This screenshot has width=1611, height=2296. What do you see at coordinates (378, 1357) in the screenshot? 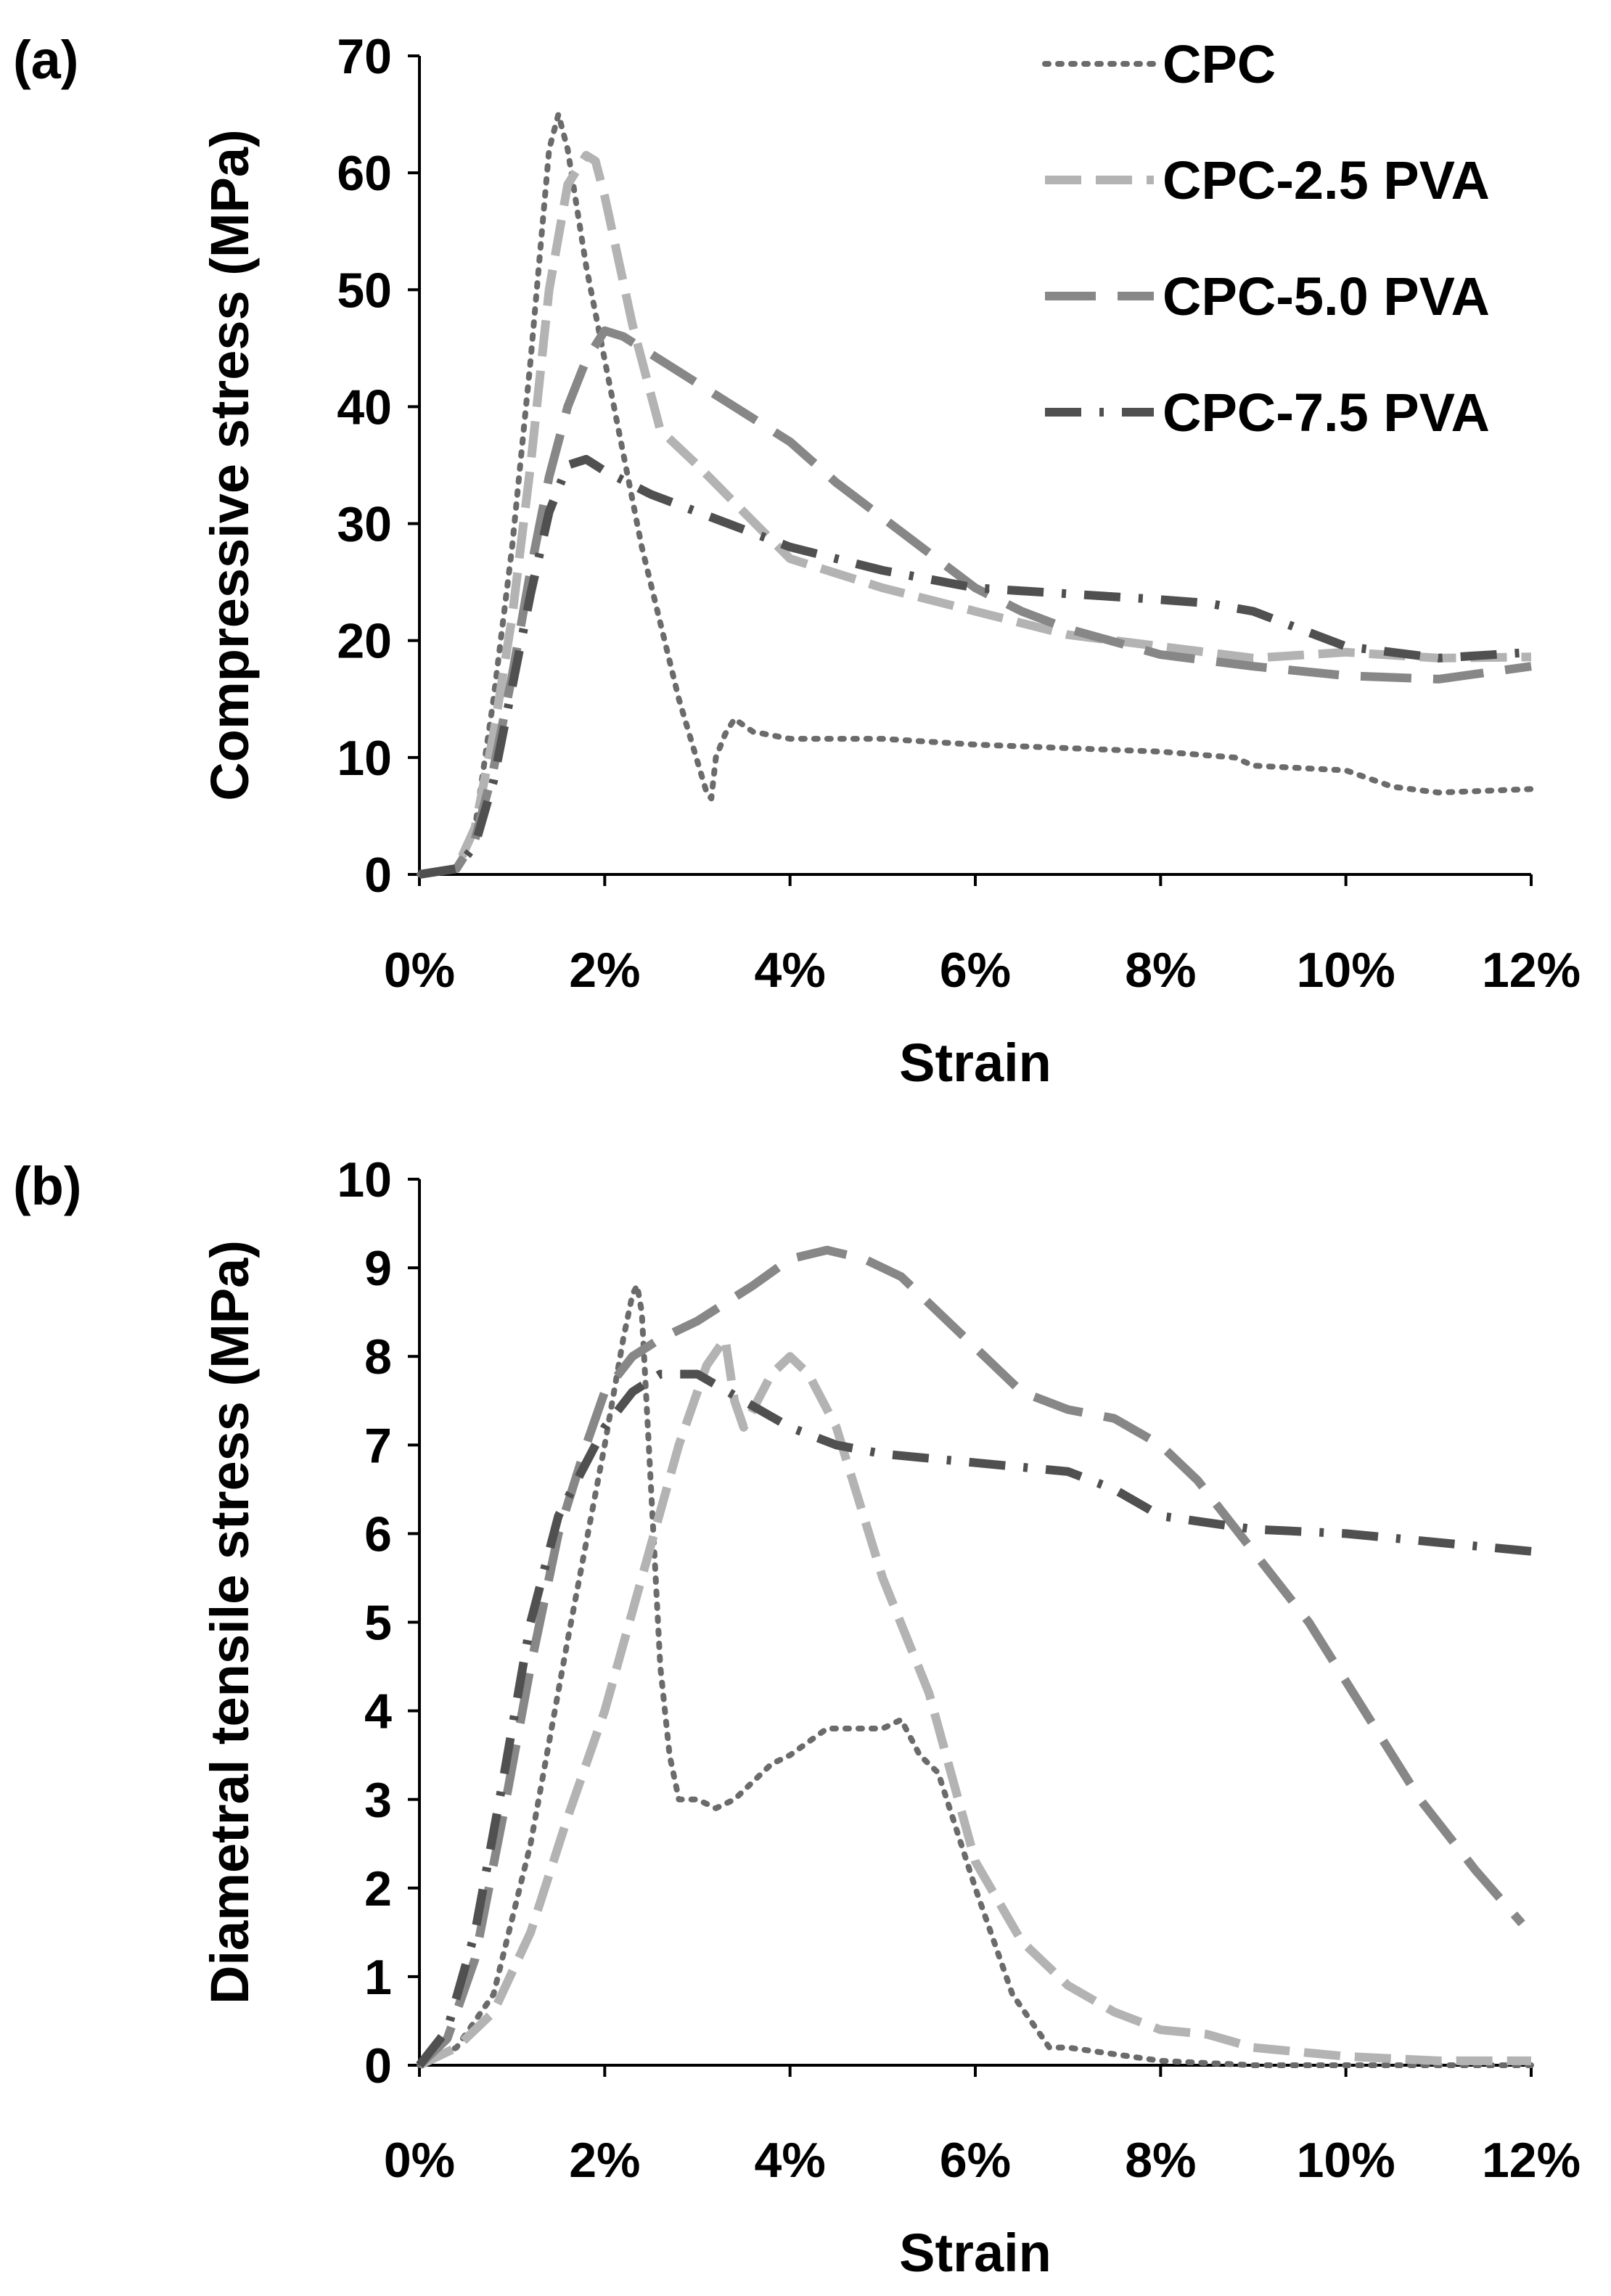
I see `y-tick-label: 8` at bounding box center [378, 1357].